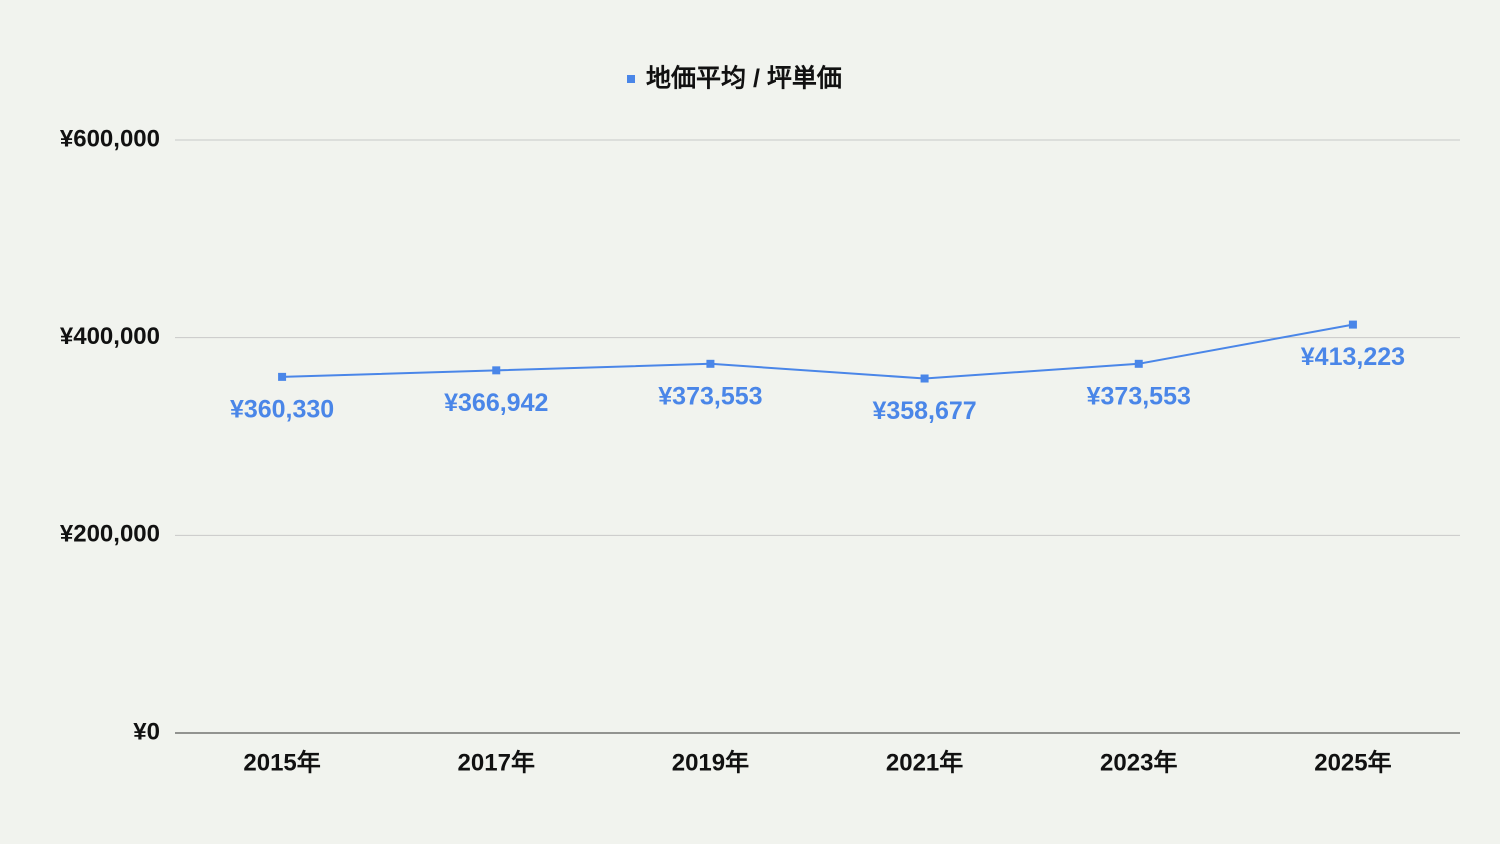 The width and height of the screenshot is (1500, 844). What do you see at coordinates (282, 409) in the screenshot?
I see `data-label: ¥360,330` at bounding box center [282, 409].